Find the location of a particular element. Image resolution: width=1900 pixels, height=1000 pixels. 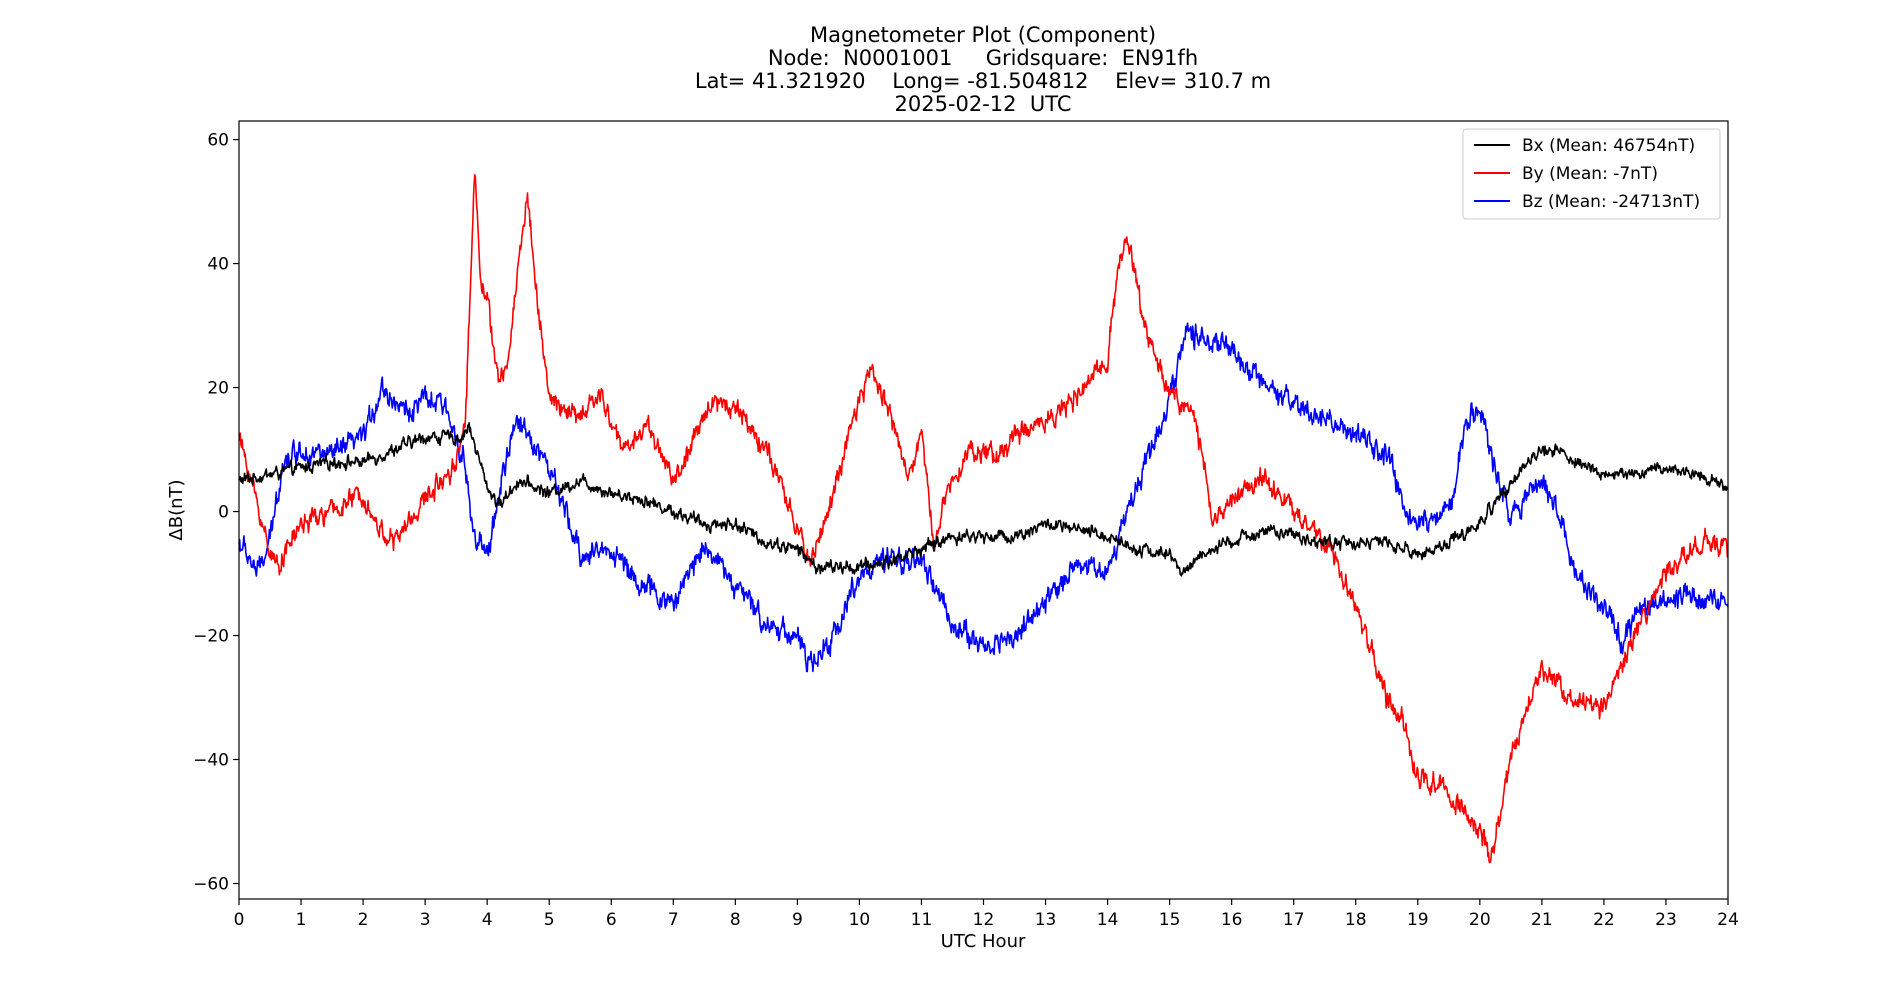

x-tick-label: 1 is located at coordinates (301, 920).